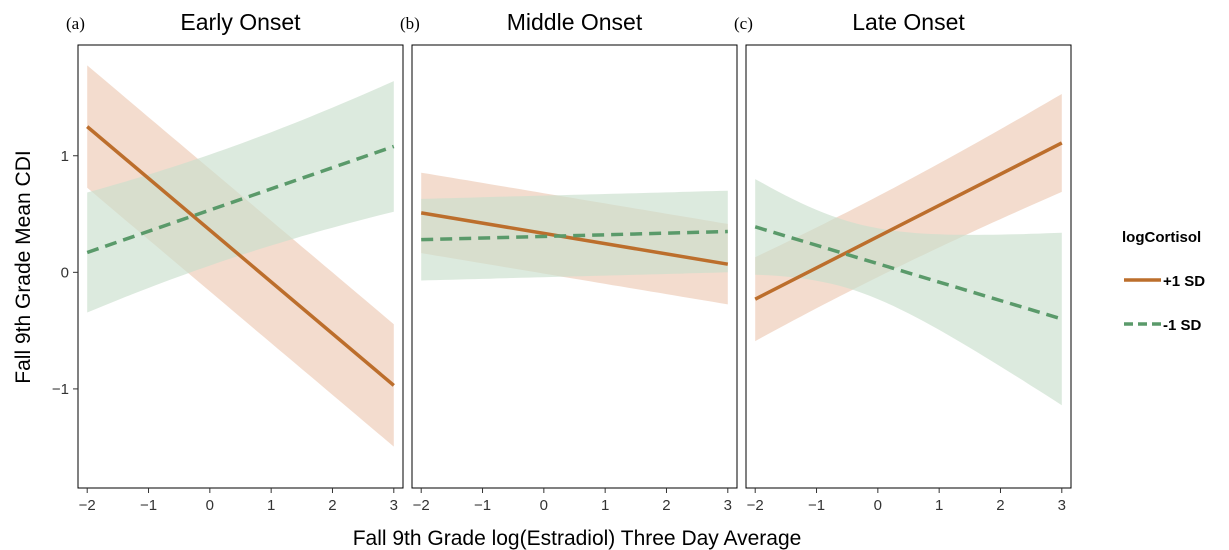  I want to click on series-line-high-middle-onset, so click(574, 238).